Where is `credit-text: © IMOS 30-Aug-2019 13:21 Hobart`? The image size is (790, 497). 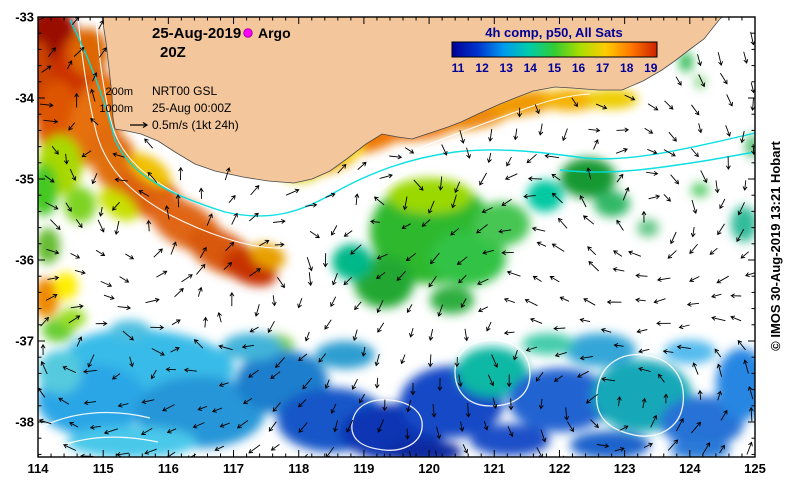
credit-text: © IMOS 30-Aug-2019 13:21 Hobart is located at coordinates (775, 245).